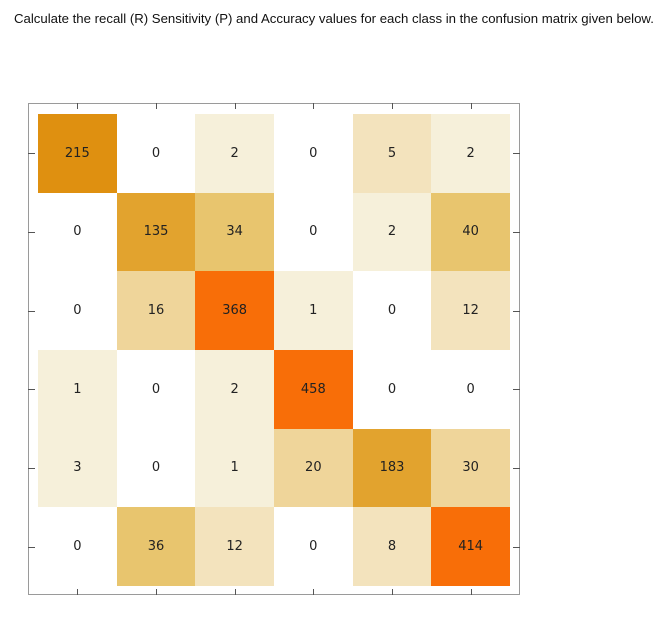  What do you see at coordinates (156, 310) in the screenshot?
I see `matrix-cell: 16` at bounding box center [156, 310].